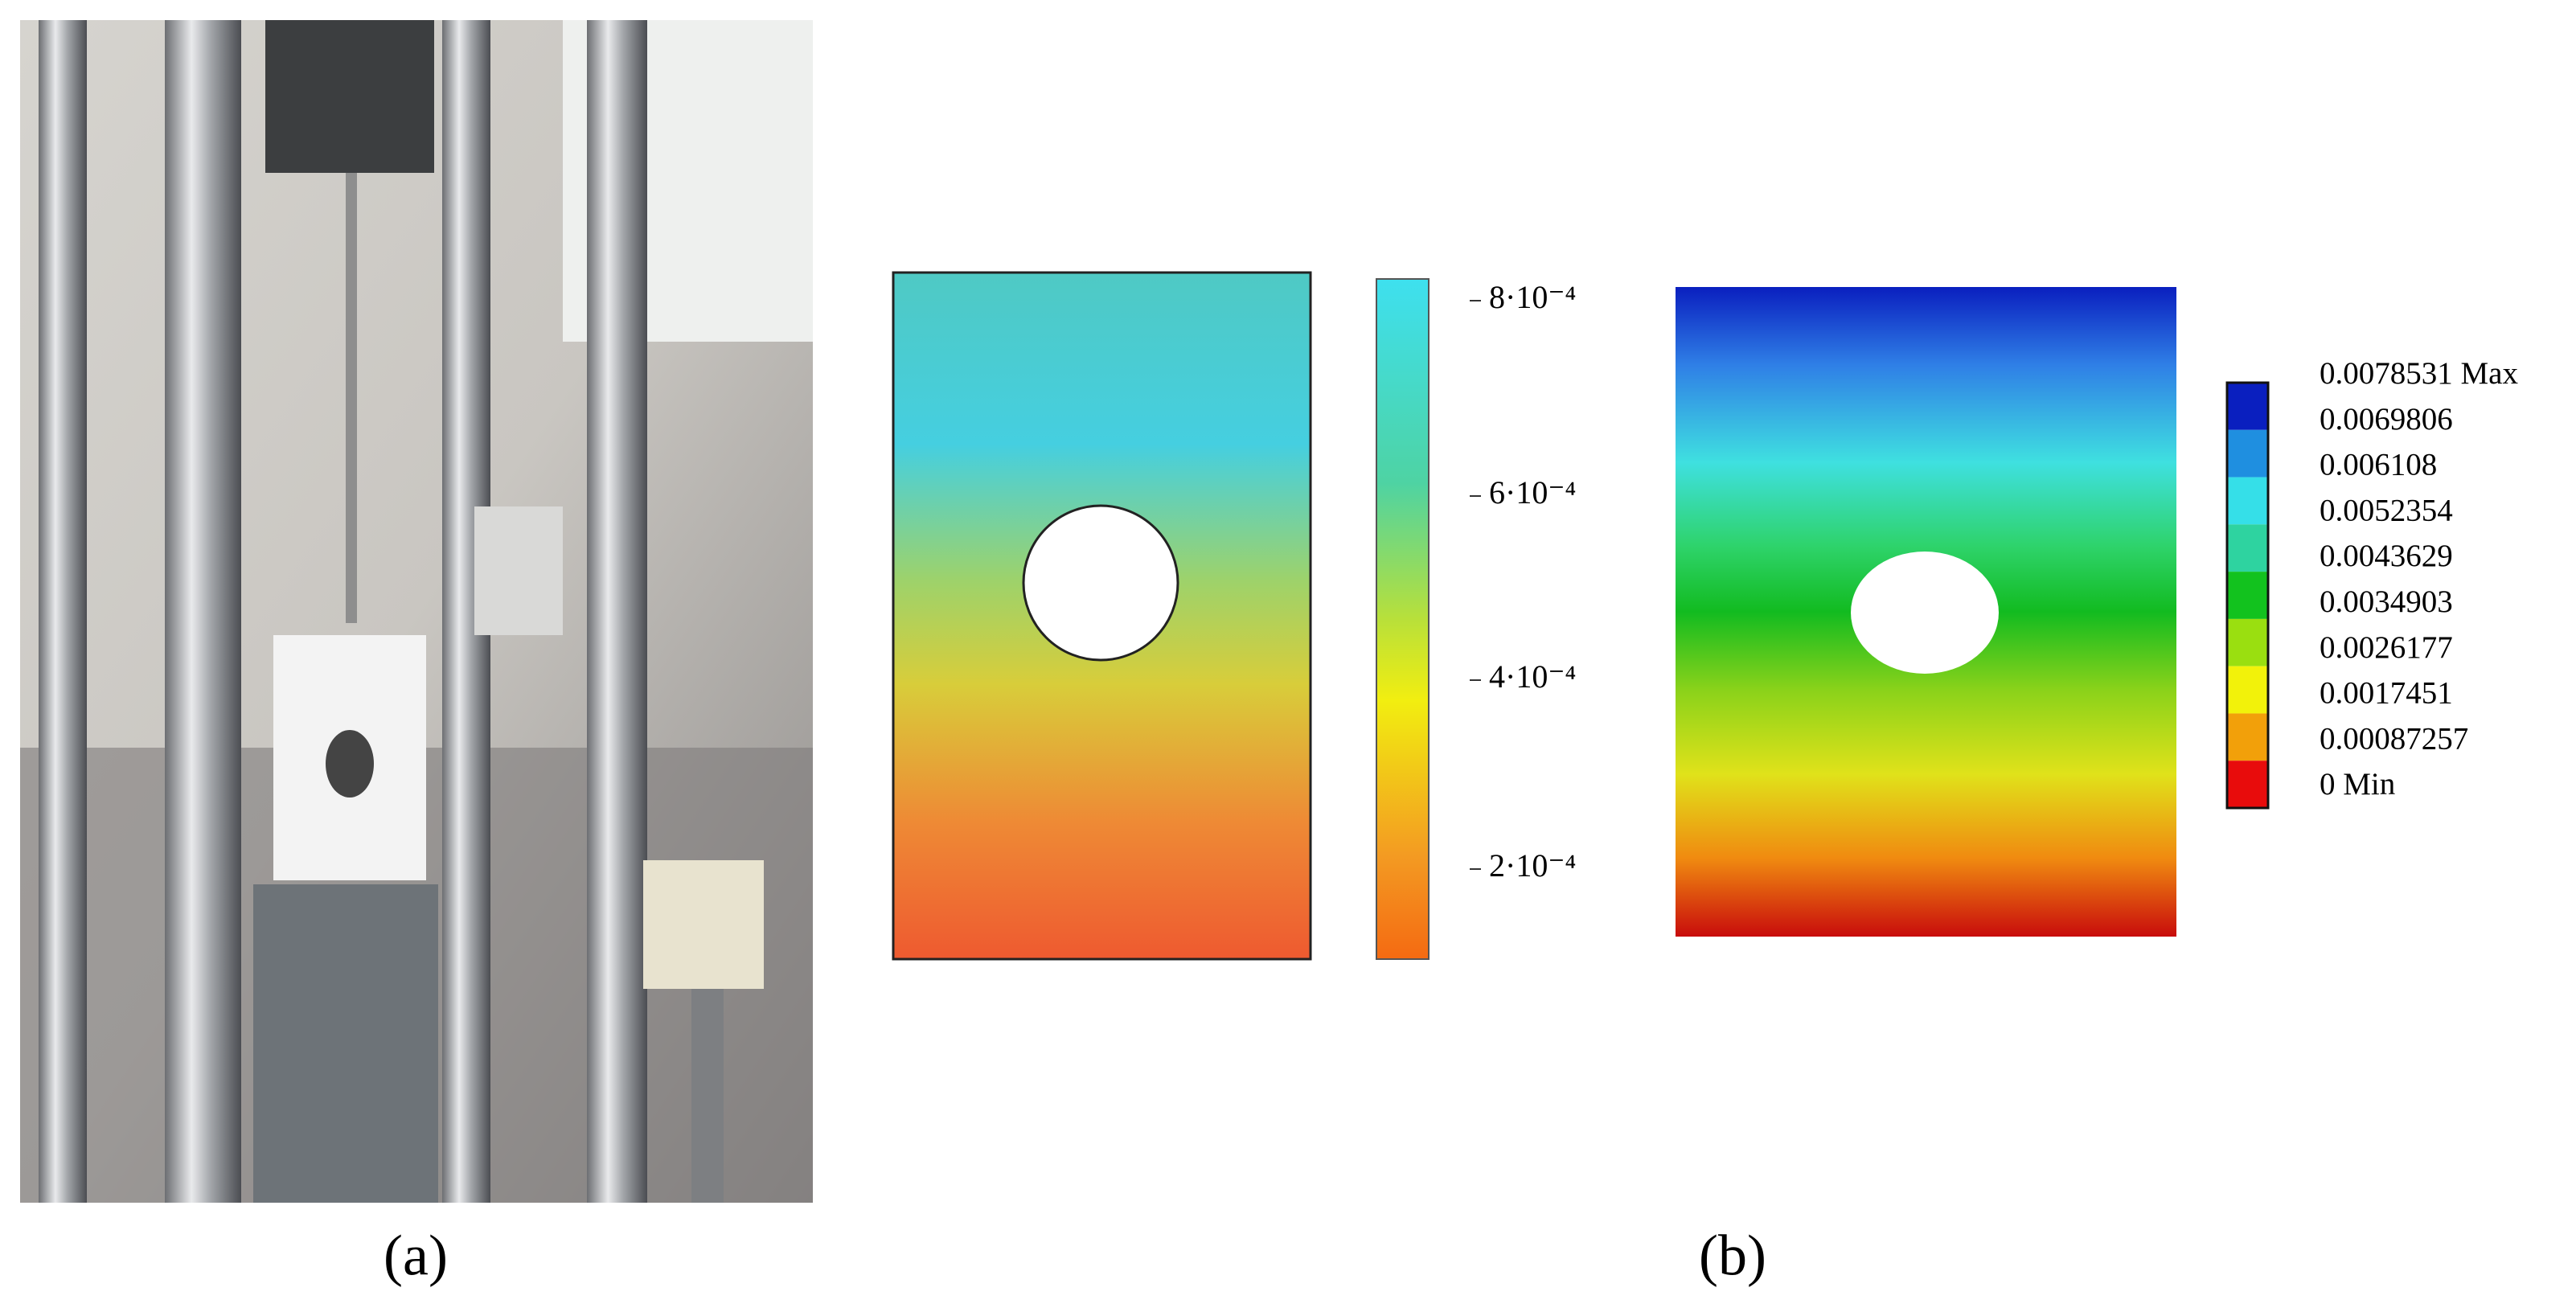 This screenshot has height=1304, width=2576. Describe the element at coordinates (1926, 612) in the screenshot. I see `fem-map` at that location.